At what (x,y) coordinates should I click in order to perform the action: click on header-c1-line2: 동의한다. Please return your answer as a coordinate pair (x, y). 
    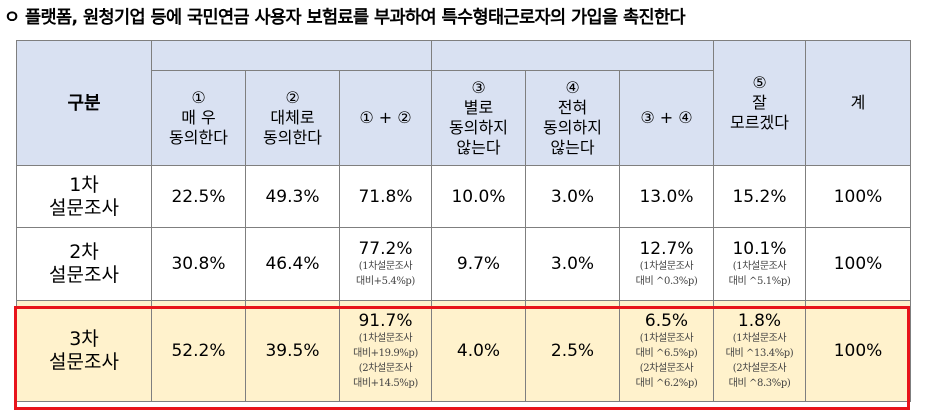
    Looking at the image, I should click on (198, 137).